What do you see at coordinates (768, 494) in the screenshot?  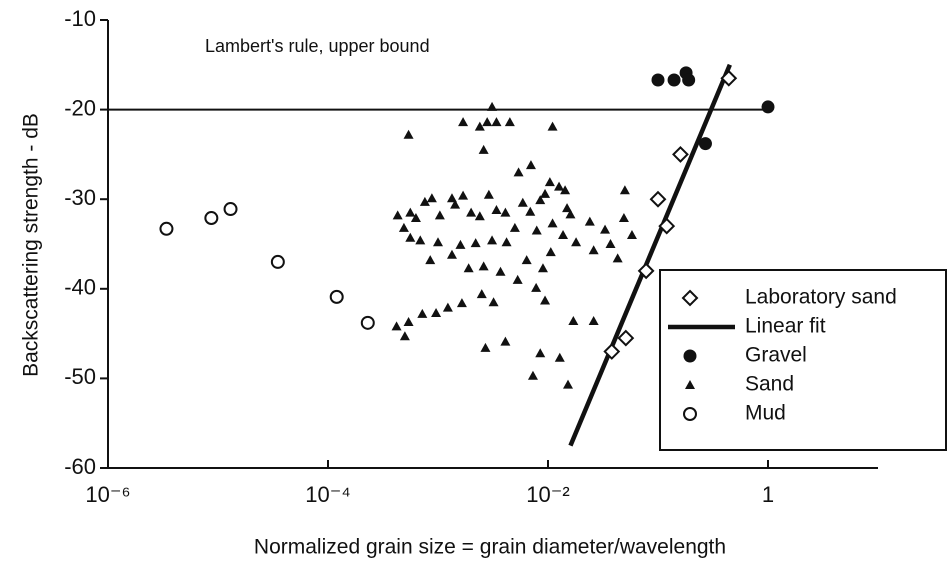 I see `x-tick-label: 1` at bounding box center [768, 494].